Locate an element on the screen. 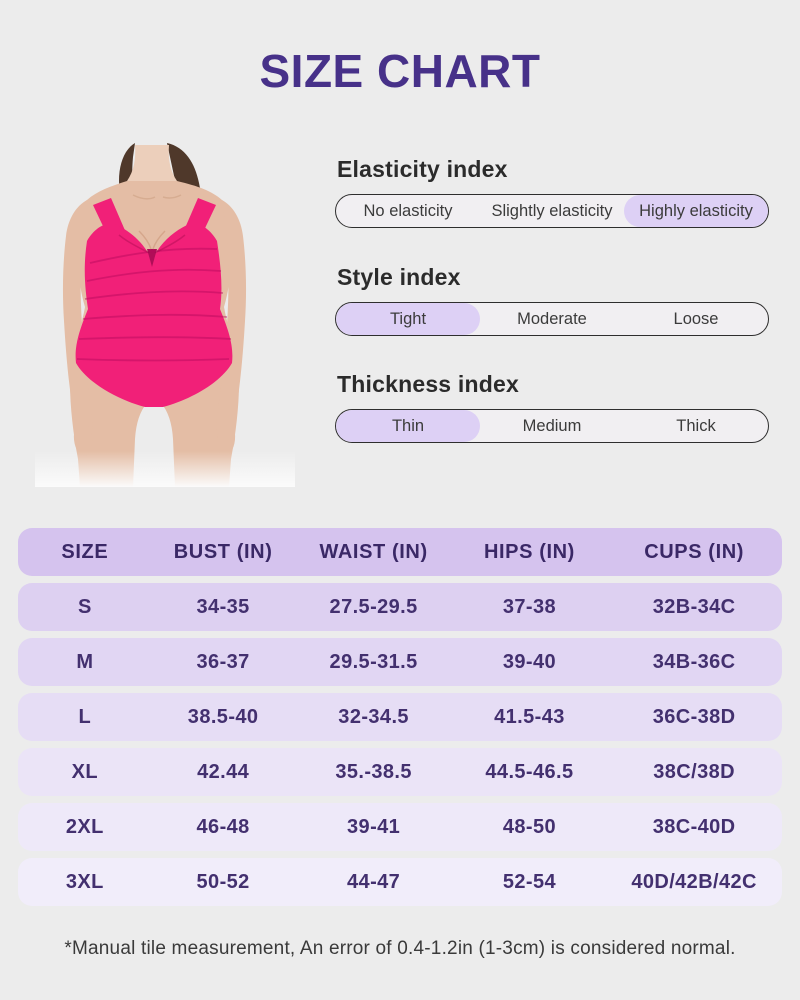 The image size is (800, 1000). size-cell: M is located at coordinates (85, 661).